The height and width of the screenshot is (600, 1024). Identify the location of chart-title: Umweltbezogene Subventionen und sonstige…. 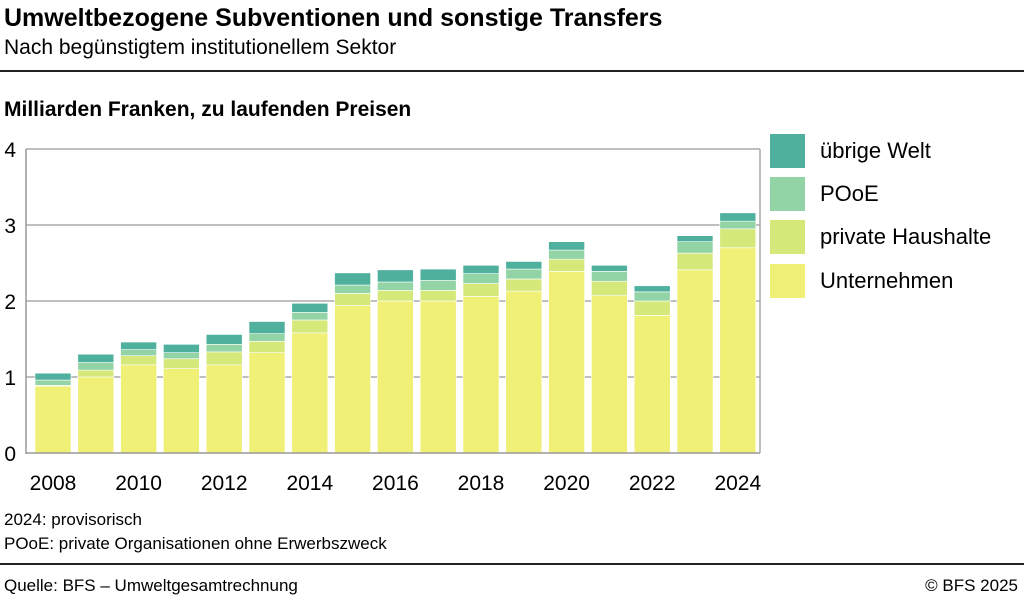
(333, 18).